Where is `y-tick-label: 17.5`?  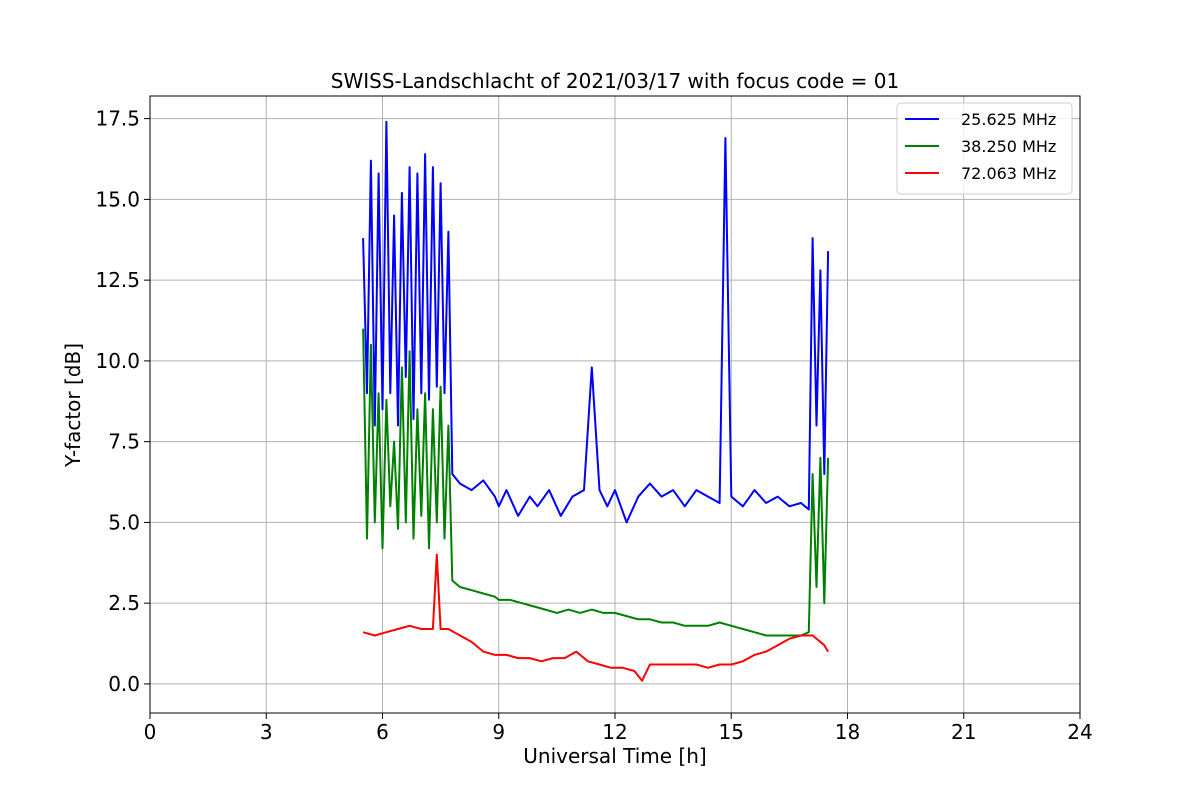 y-tick-label: 17.5 is located at coordinates (117, 119).